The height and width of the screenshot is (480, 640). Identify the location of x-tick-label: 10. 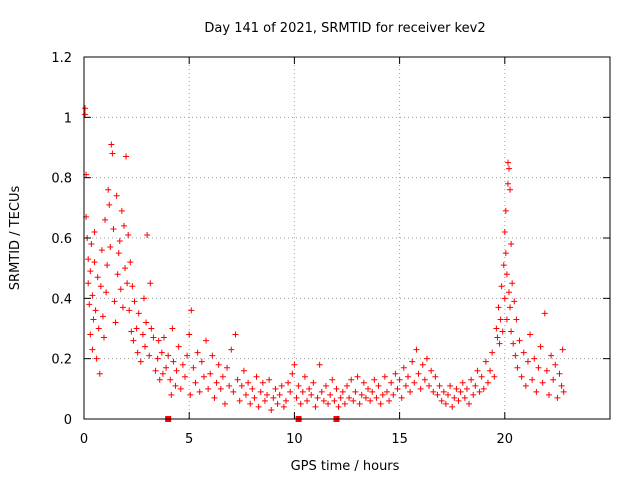
(294, 439).